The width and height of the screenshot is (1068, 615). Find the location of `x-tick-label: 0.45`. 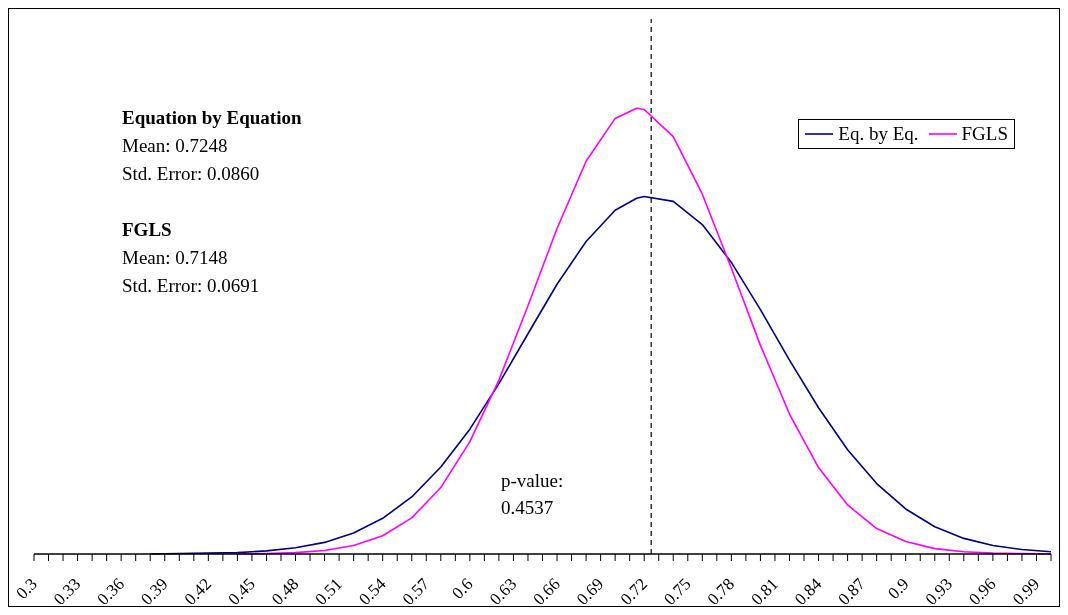

x-tick-label: 0.45 is located at coordinates (241, 591).